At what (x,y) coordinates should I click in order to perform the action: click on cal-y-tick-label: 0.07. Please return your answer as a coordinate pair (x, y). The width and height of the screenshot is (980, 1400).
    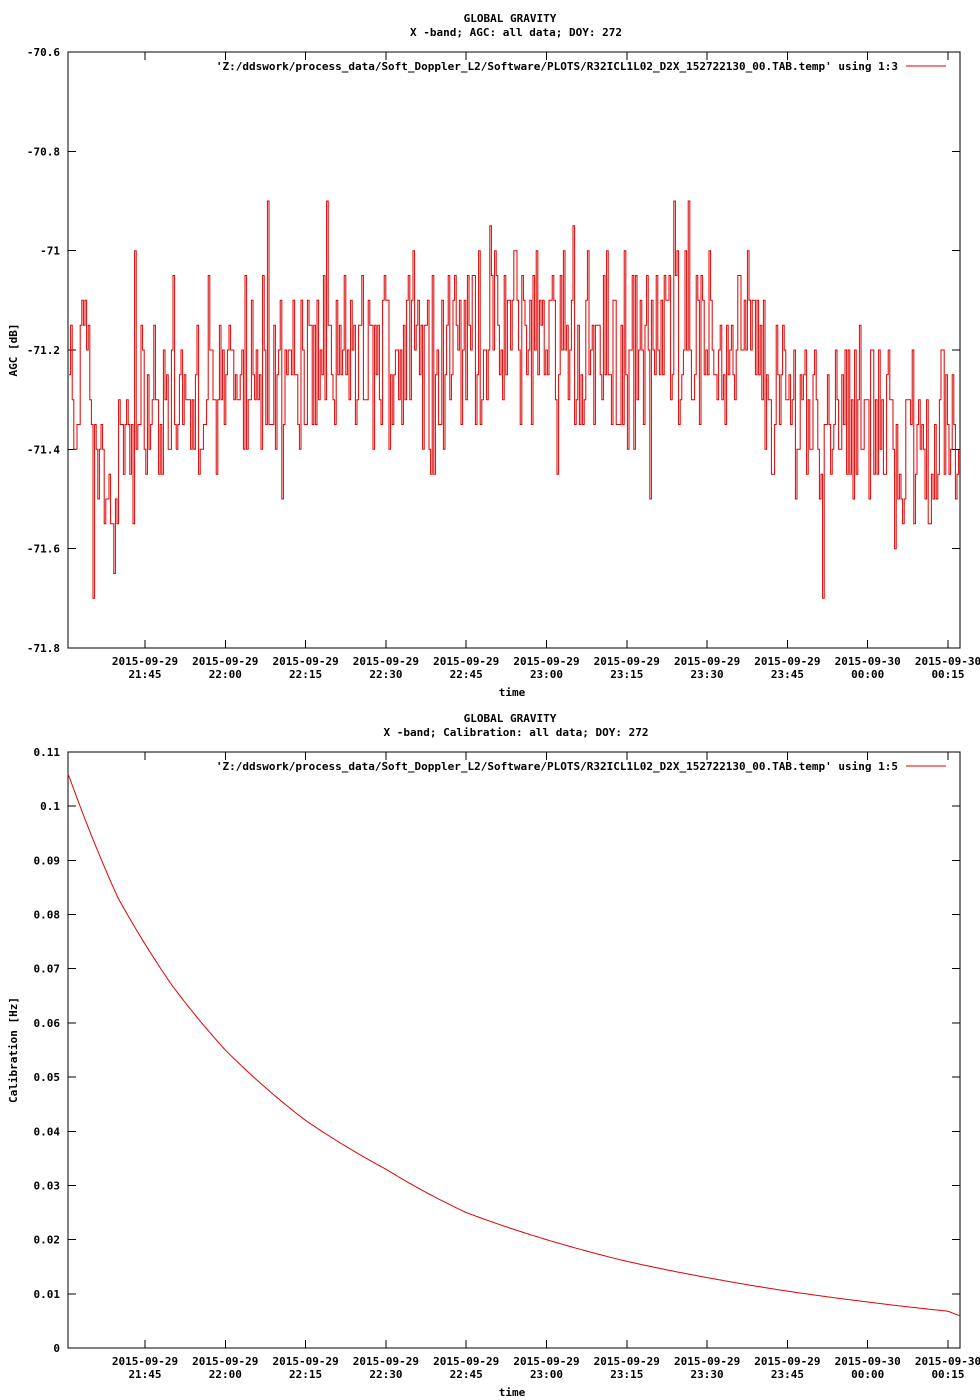
    Looking at the image, I should click on (47, 969).